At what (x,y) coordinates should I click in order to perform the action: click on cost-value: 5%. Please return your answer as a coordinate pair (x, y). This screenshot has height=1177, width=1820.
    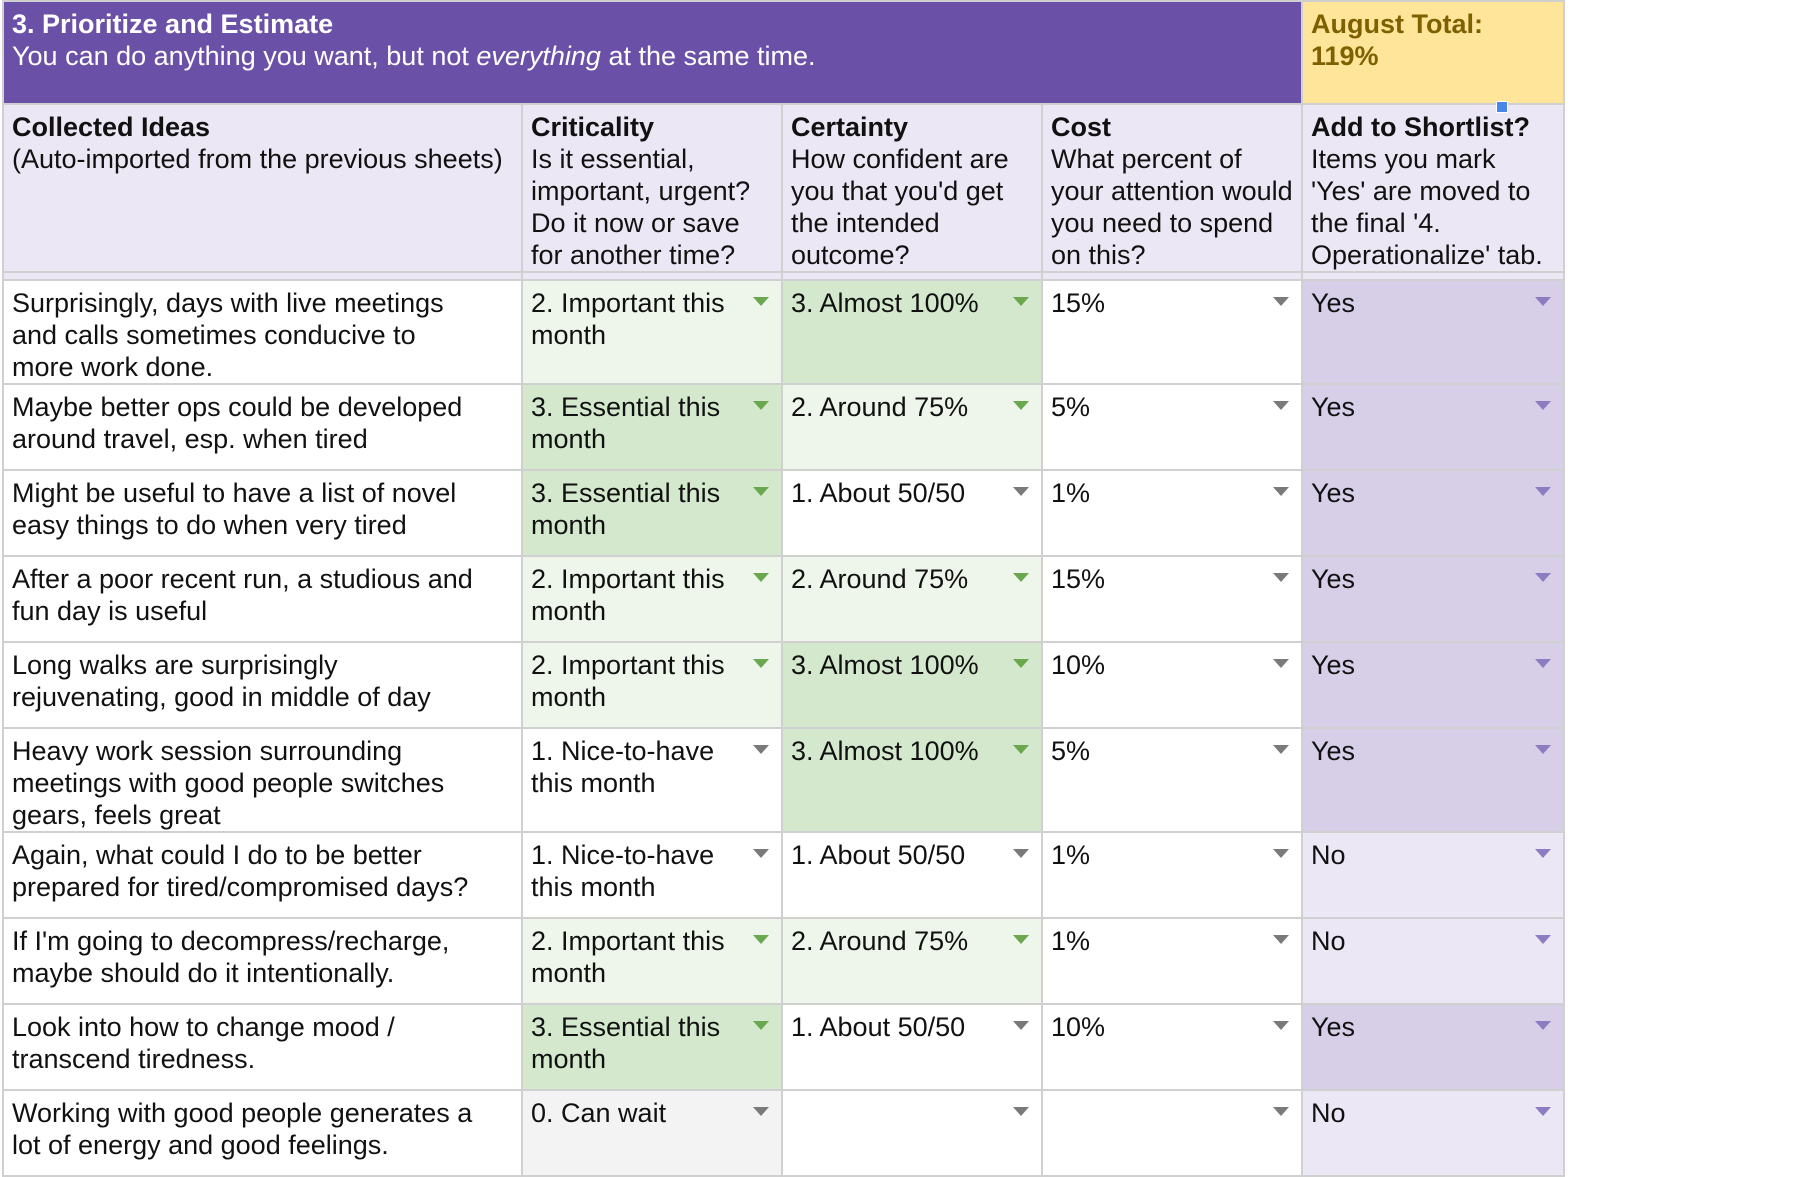
    Looking at the image, I should click on (1071, 407).